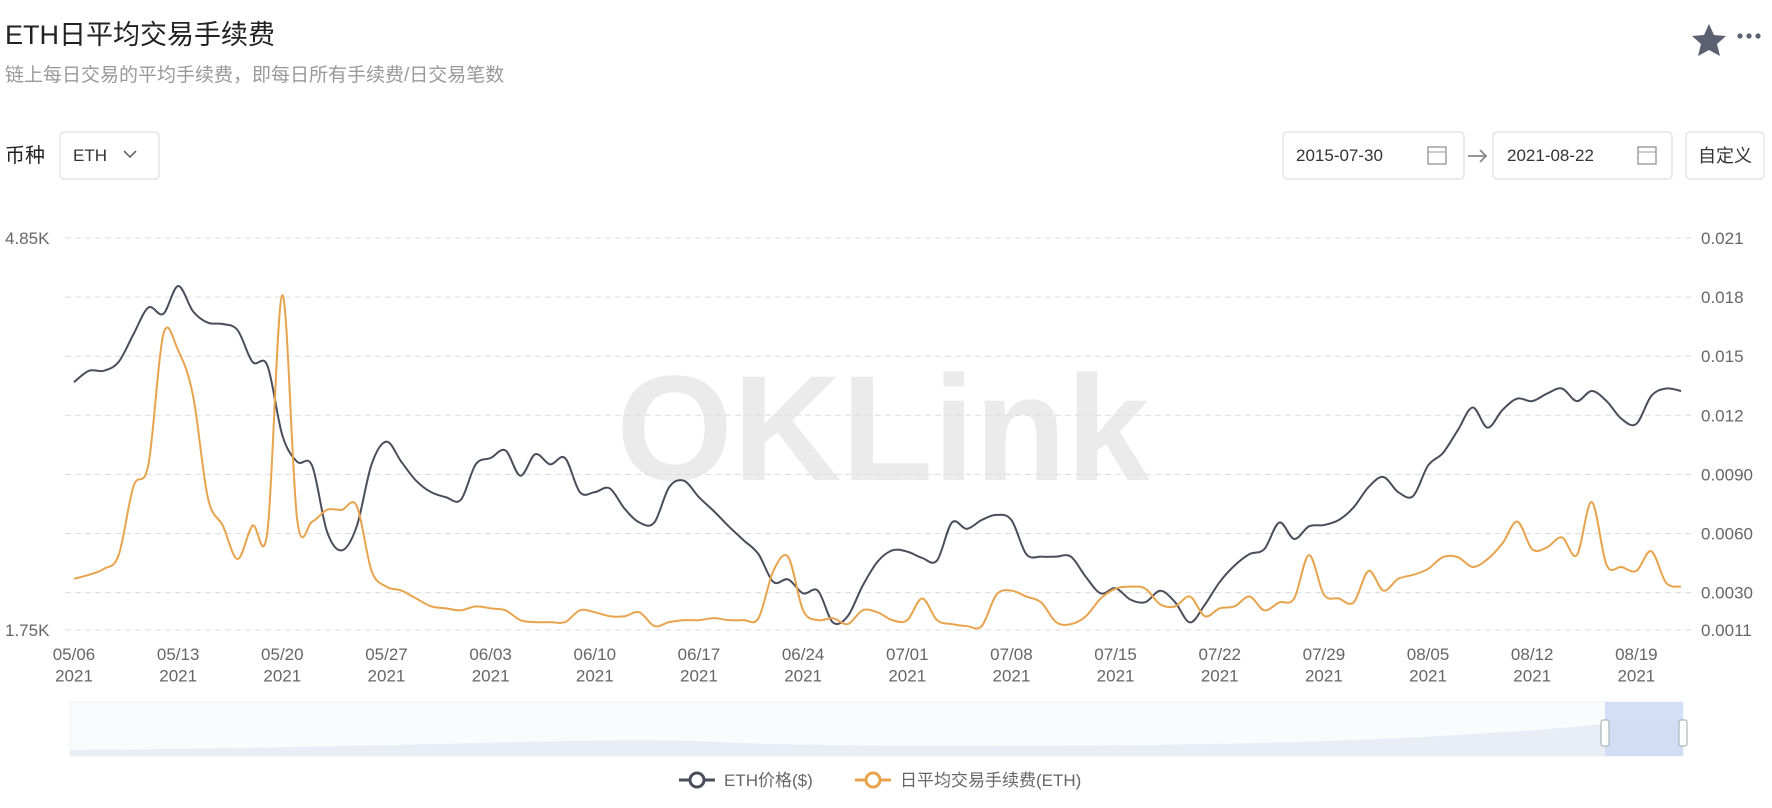  I want to click on end-date: 2021-08-22, so click(1582, 155).